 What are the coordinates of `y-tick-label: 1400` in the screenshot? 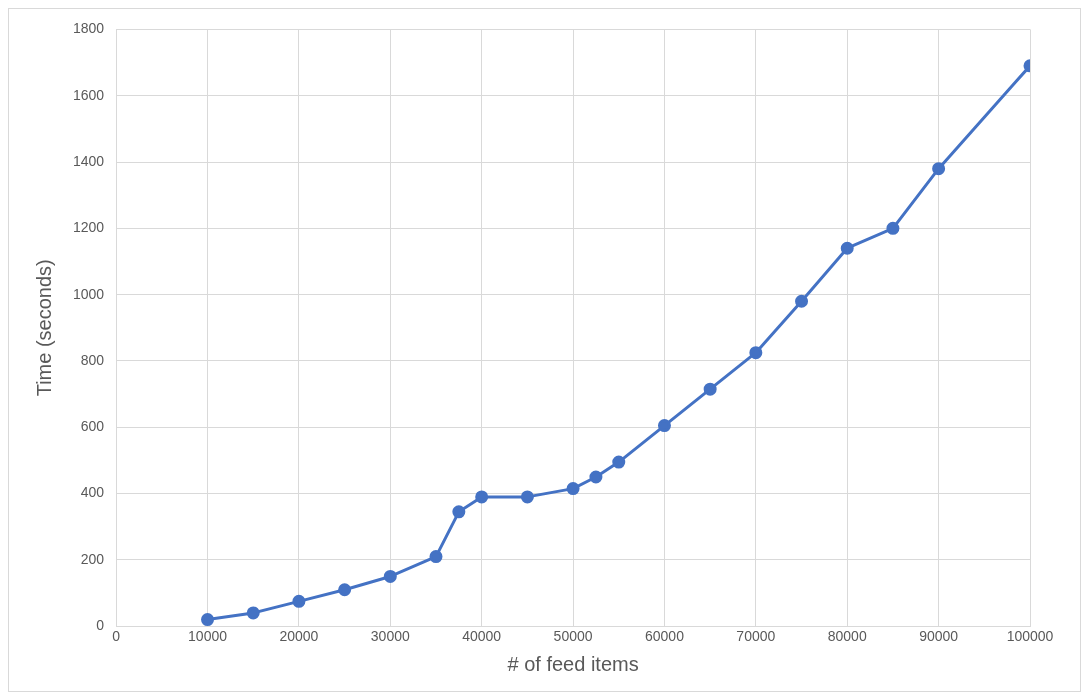 It's located at (88, 160).